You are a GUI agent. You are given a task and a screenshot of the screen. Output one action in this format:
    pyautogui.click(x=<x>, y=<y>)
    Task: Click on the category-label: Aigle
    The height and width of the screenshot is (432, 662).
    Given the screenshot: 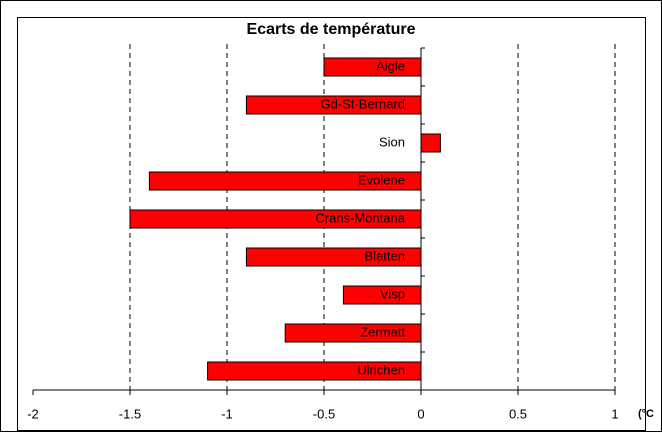 What is the action you would take?
    pyautogui.click(x=390, y=65)
    